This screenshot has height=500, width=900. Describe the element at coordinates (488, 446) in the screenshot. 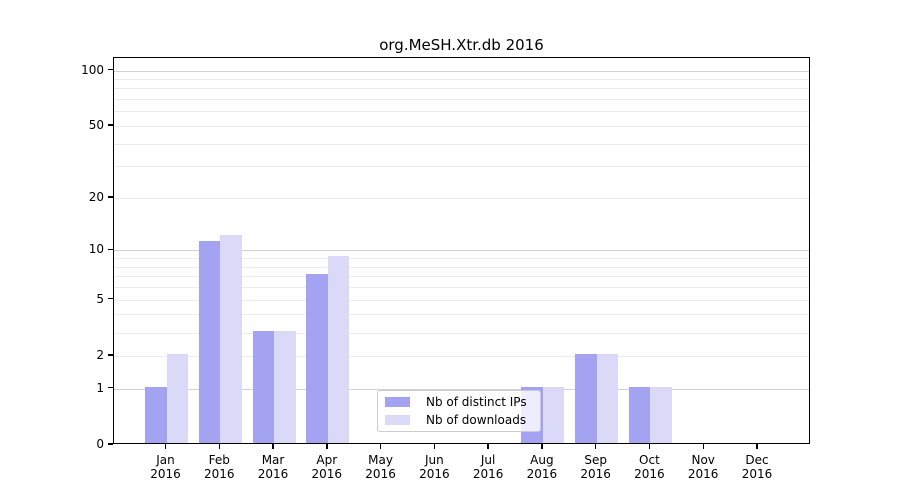

I see `x-tick-jul` at that location.